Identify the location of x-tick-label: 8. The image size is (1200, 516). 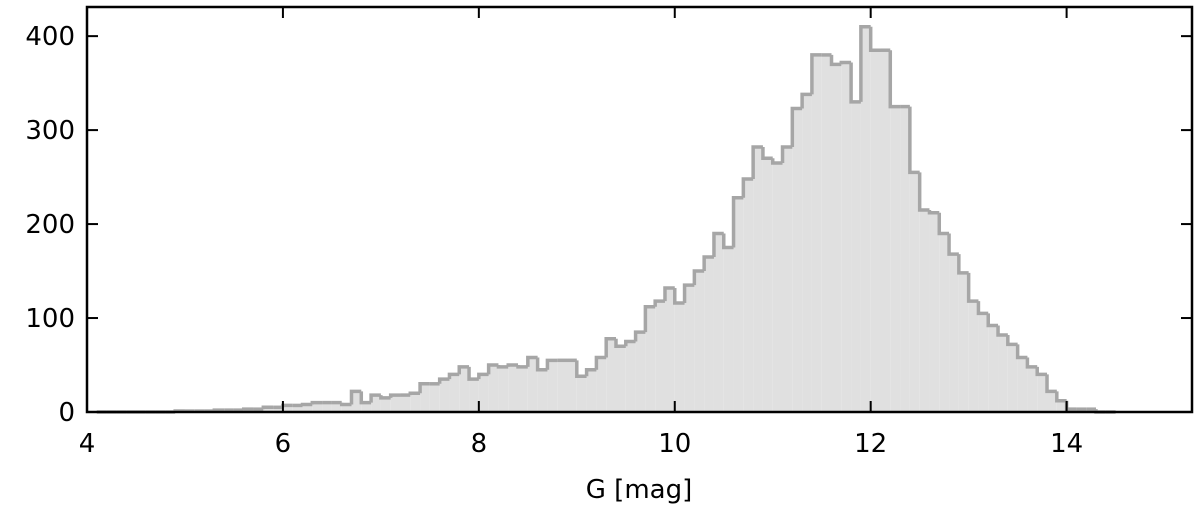
(479, 444).